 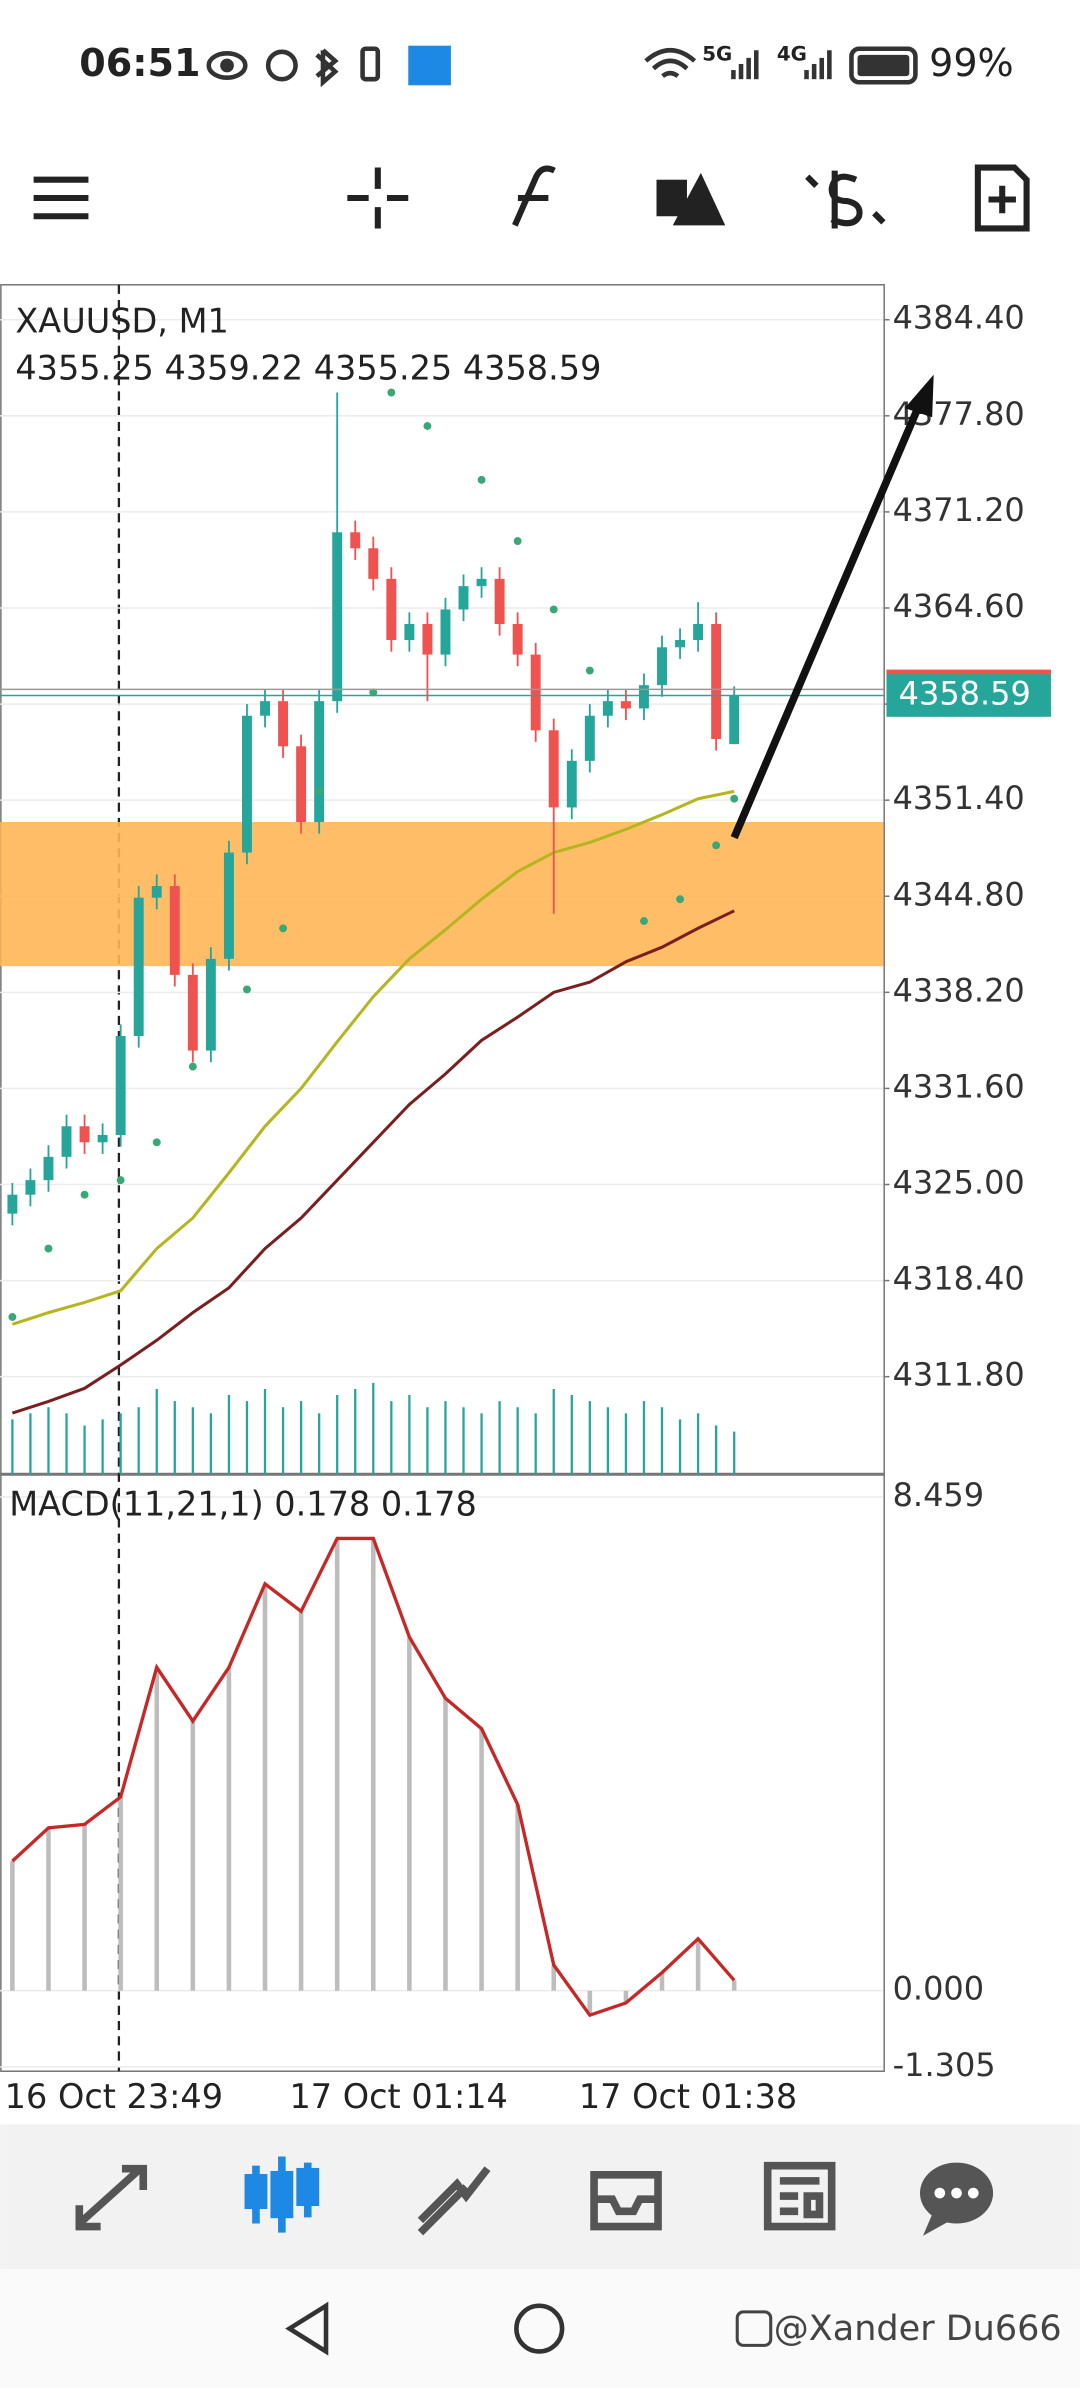 I want to click on signal-icons, so click(x=781, y=65).